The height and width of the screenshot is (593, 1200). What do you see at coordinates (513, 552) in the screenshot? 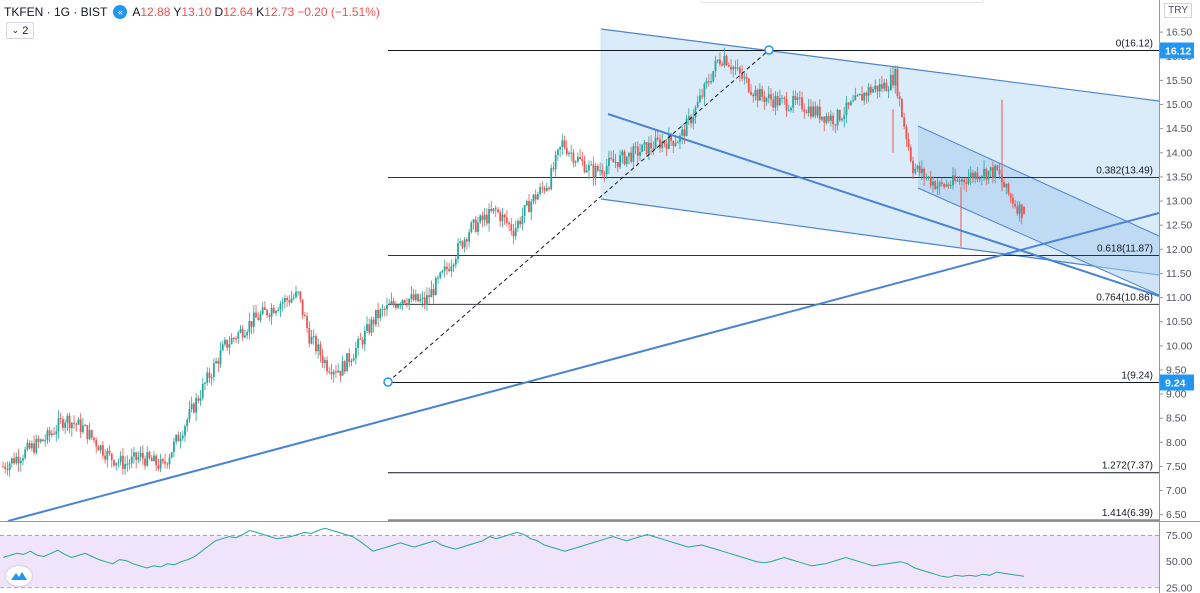
I see `rsi-series-line` at bounding box center [513, 552].